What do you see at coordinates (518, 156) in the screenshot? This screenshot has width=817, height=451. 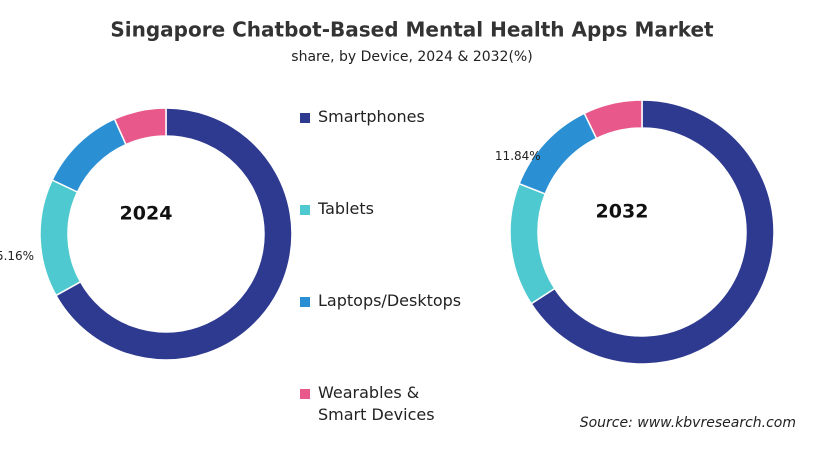 I see `data-label: 11.84%` at bounding box center [518, 156].